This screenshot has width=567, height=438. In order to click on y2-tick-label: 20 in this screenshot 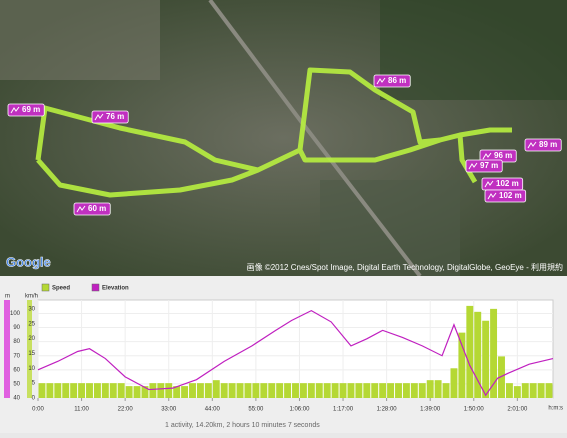, I will do `click(31, 339)`.